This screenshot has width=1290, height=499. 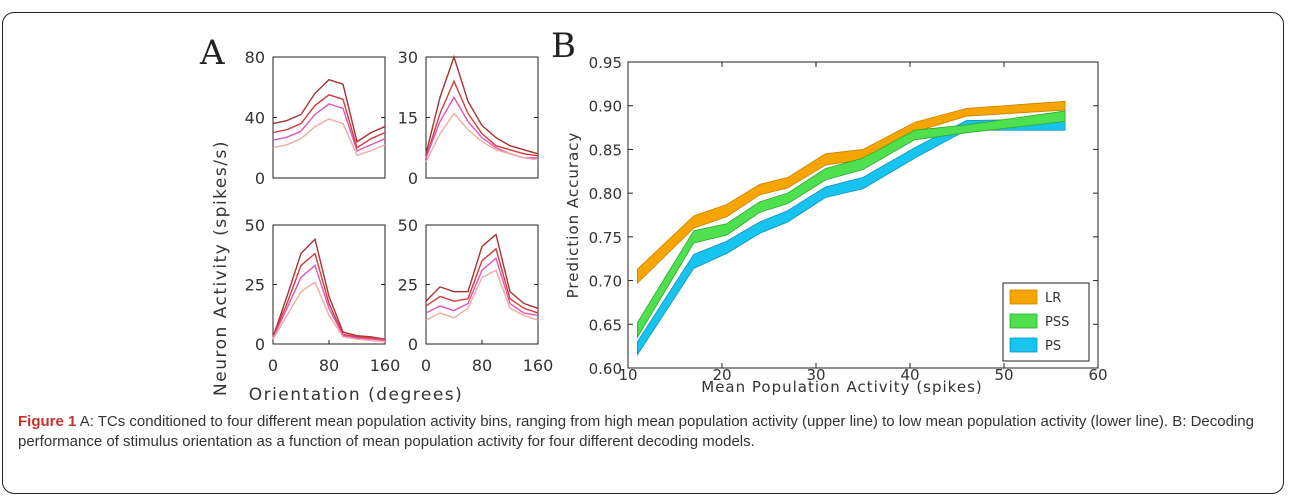 What do you see at coordinates (408, 57) in the screenshot?
I see `y-tick-label: 30` at bounding box center [408, 57].